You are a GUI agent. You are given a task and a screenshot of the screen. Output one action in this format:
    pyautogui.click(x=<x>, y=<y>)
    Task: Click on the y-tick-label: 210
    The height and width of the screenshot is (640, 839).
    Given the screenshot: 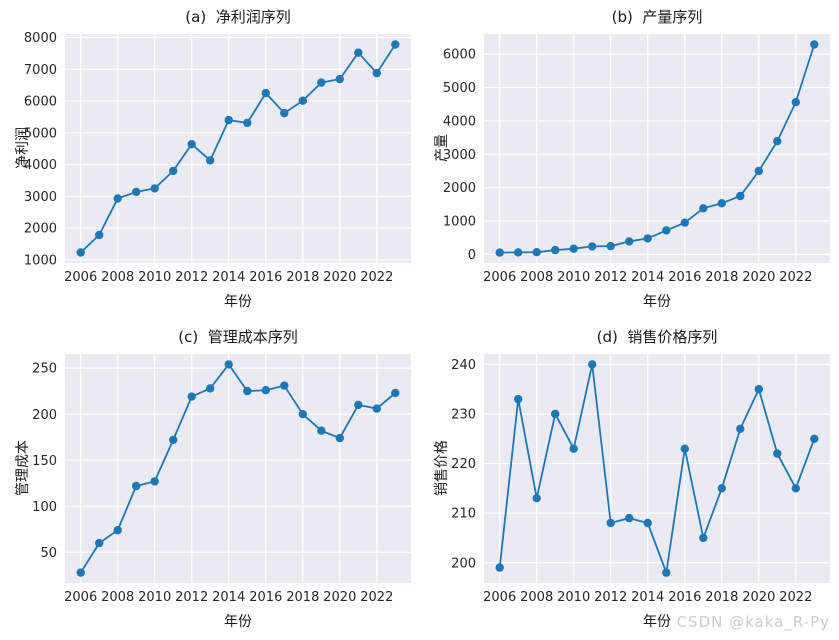 What is the action you would take?
    pyautogui.click(x=463, y=514)
    